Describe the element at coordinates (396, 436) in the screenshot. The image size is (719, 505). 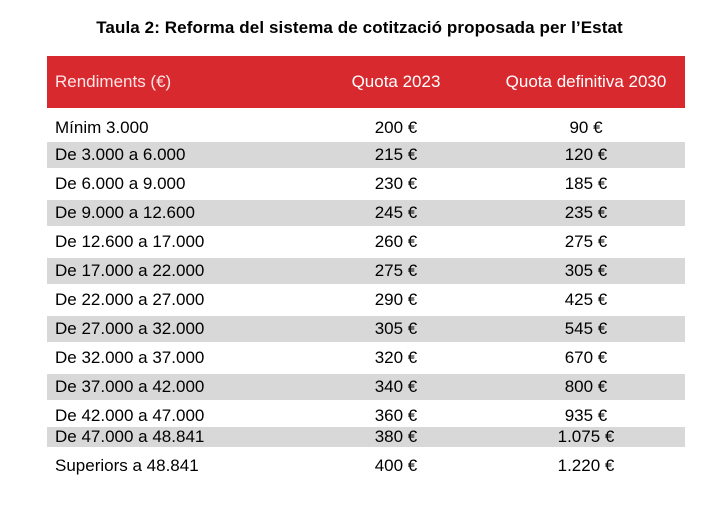
I see `cell-quota-2023: 380 €` at that location.